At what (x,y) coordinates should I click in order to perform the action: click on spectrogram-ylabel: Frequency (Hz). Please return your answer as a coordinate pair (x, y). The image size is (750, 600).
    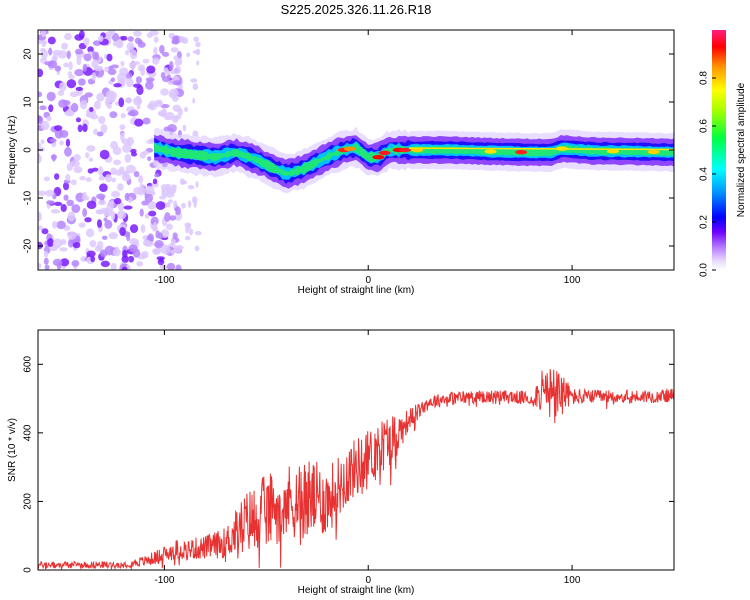
    Looking at the image, I should click on (12, 150).